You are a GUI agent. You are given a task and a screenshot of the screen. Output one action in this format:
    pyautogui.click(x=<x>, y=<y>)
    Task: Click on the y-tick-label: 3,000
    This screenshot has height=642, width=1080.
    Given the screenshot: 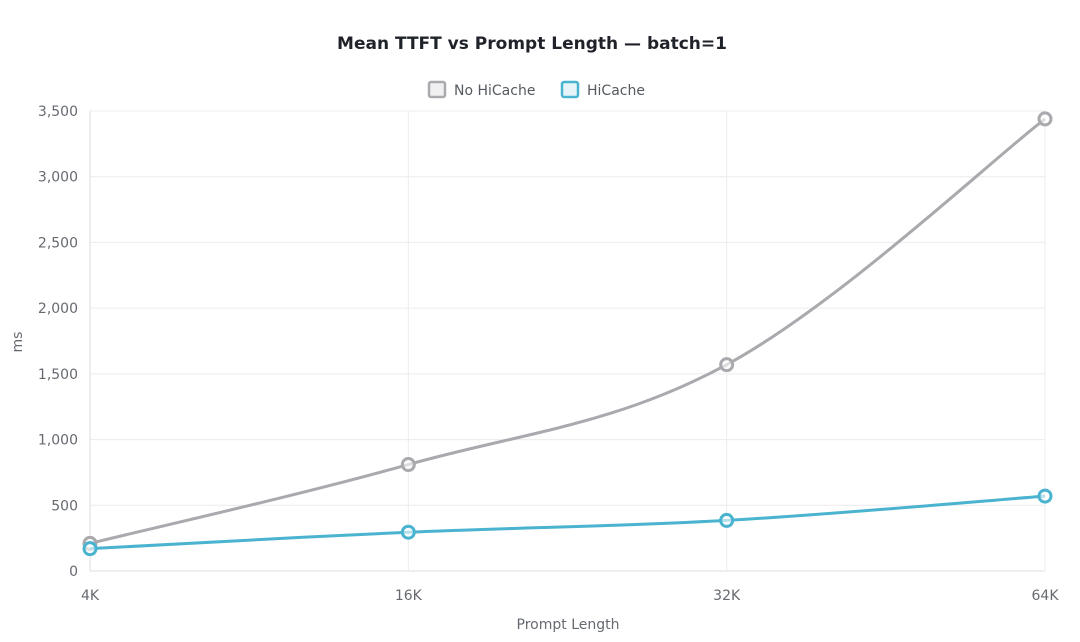 What is the action you would take?
    pyautogui.click(x=58, y=178)
    